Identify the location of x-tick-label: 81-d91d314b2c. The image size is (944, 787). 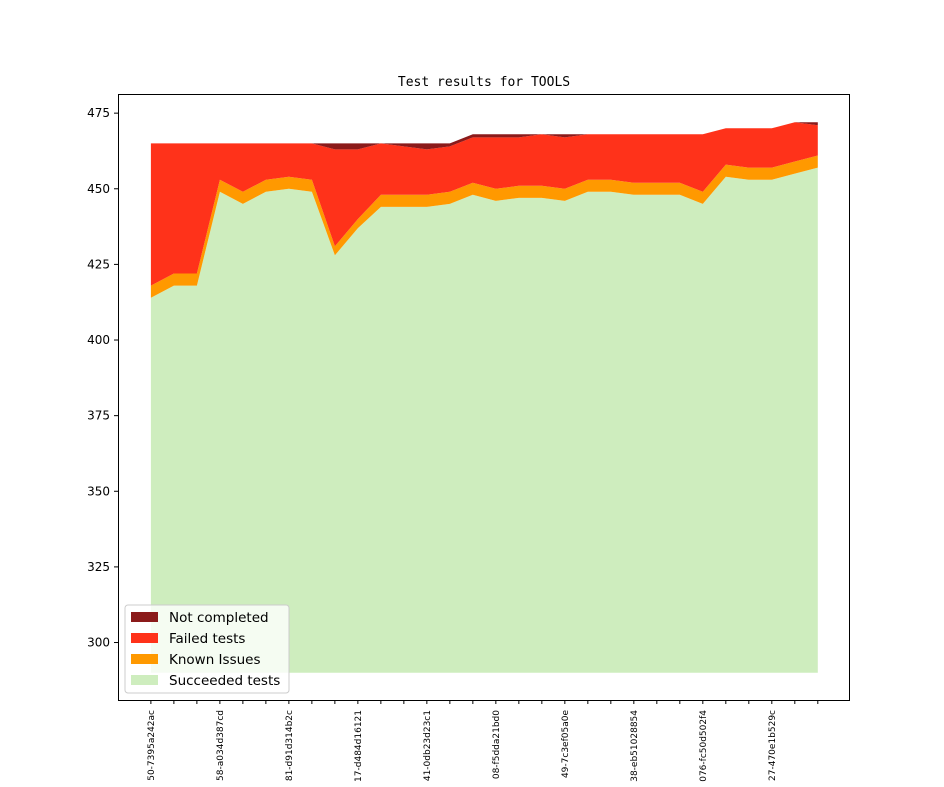
(290, 745).